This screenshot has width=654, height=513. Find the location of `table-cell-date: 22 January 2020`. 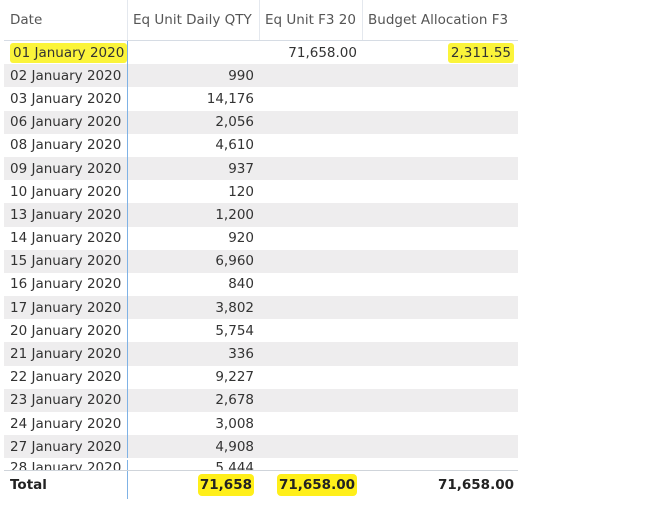

table-cell-date: 22 January 2020 is located at coordinates (66, 377).